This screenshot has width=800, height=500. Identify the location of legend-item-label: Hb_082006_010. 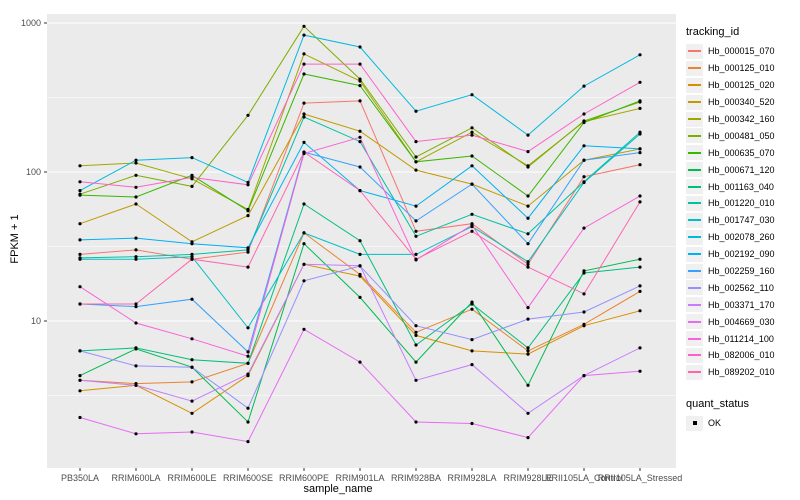
(741, 355).